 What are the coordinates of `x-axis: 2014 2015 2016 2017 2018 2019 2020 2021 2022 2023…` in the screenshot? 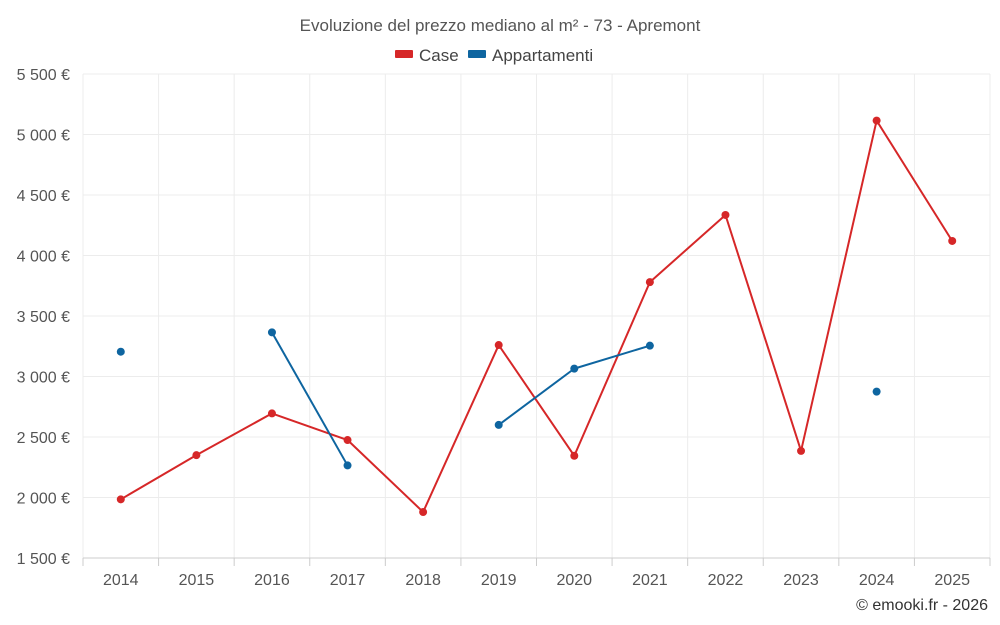 It's located at (536, 573).